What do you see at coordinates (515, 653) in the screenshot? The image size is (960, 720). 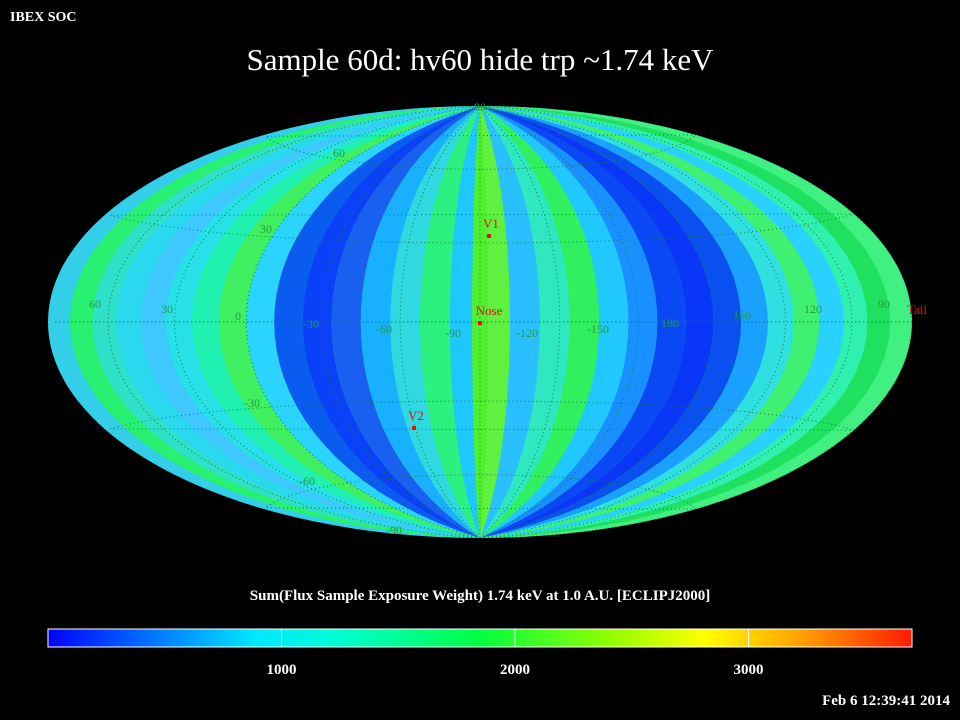 I see `colorbar-ticks: 1000 2000 3000` at bounding box center [515, 653].